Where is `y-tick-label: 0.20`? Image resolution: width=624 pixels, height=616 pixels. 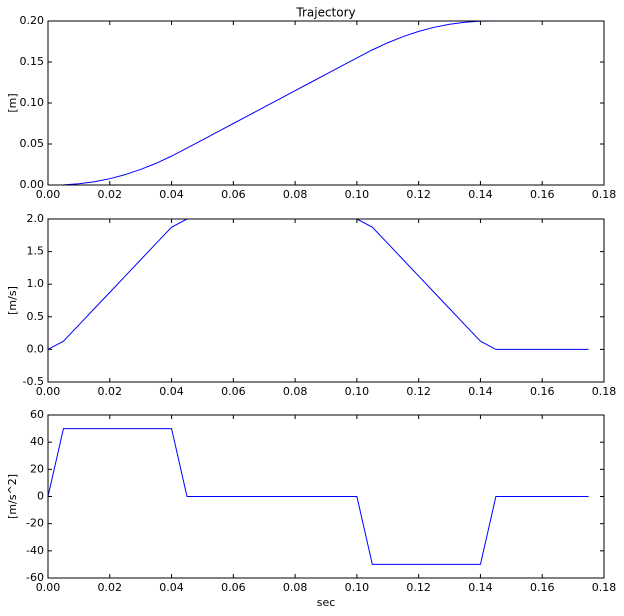 y-tick-label: 0.20 is located at coordinates (32, 20).